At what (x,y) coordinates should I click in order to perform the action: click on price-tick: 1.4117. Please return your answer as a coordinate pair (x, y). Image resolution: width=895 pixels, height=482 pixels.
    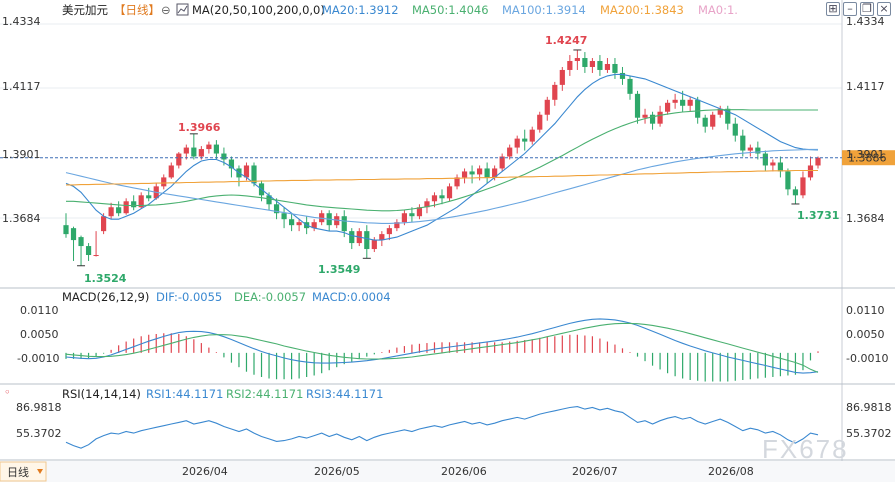
    Looking at the image, I should click on (21, 86).